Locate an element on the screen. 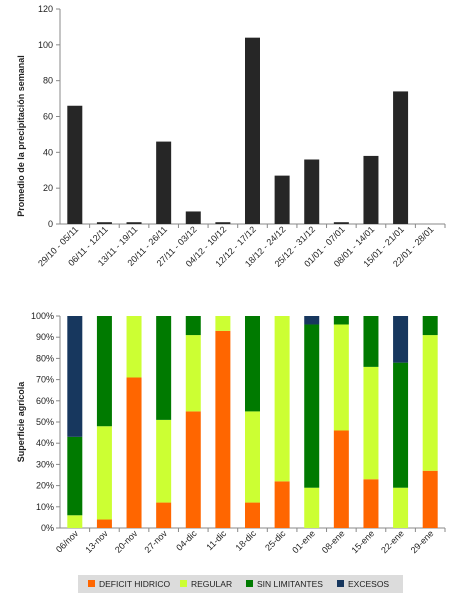 This screenshot has width=465, height=600. surface-y-axis-label: Superficie agrícola is located at coordinates (21, 422).